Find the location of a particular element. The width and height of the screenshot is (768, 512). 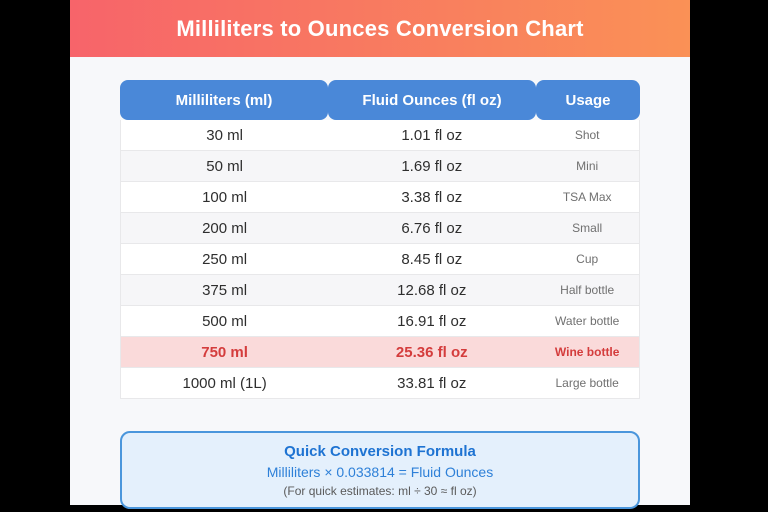

page-title: Milliliters to Ounces Conversion Chart is located at coordinates (380, 28).